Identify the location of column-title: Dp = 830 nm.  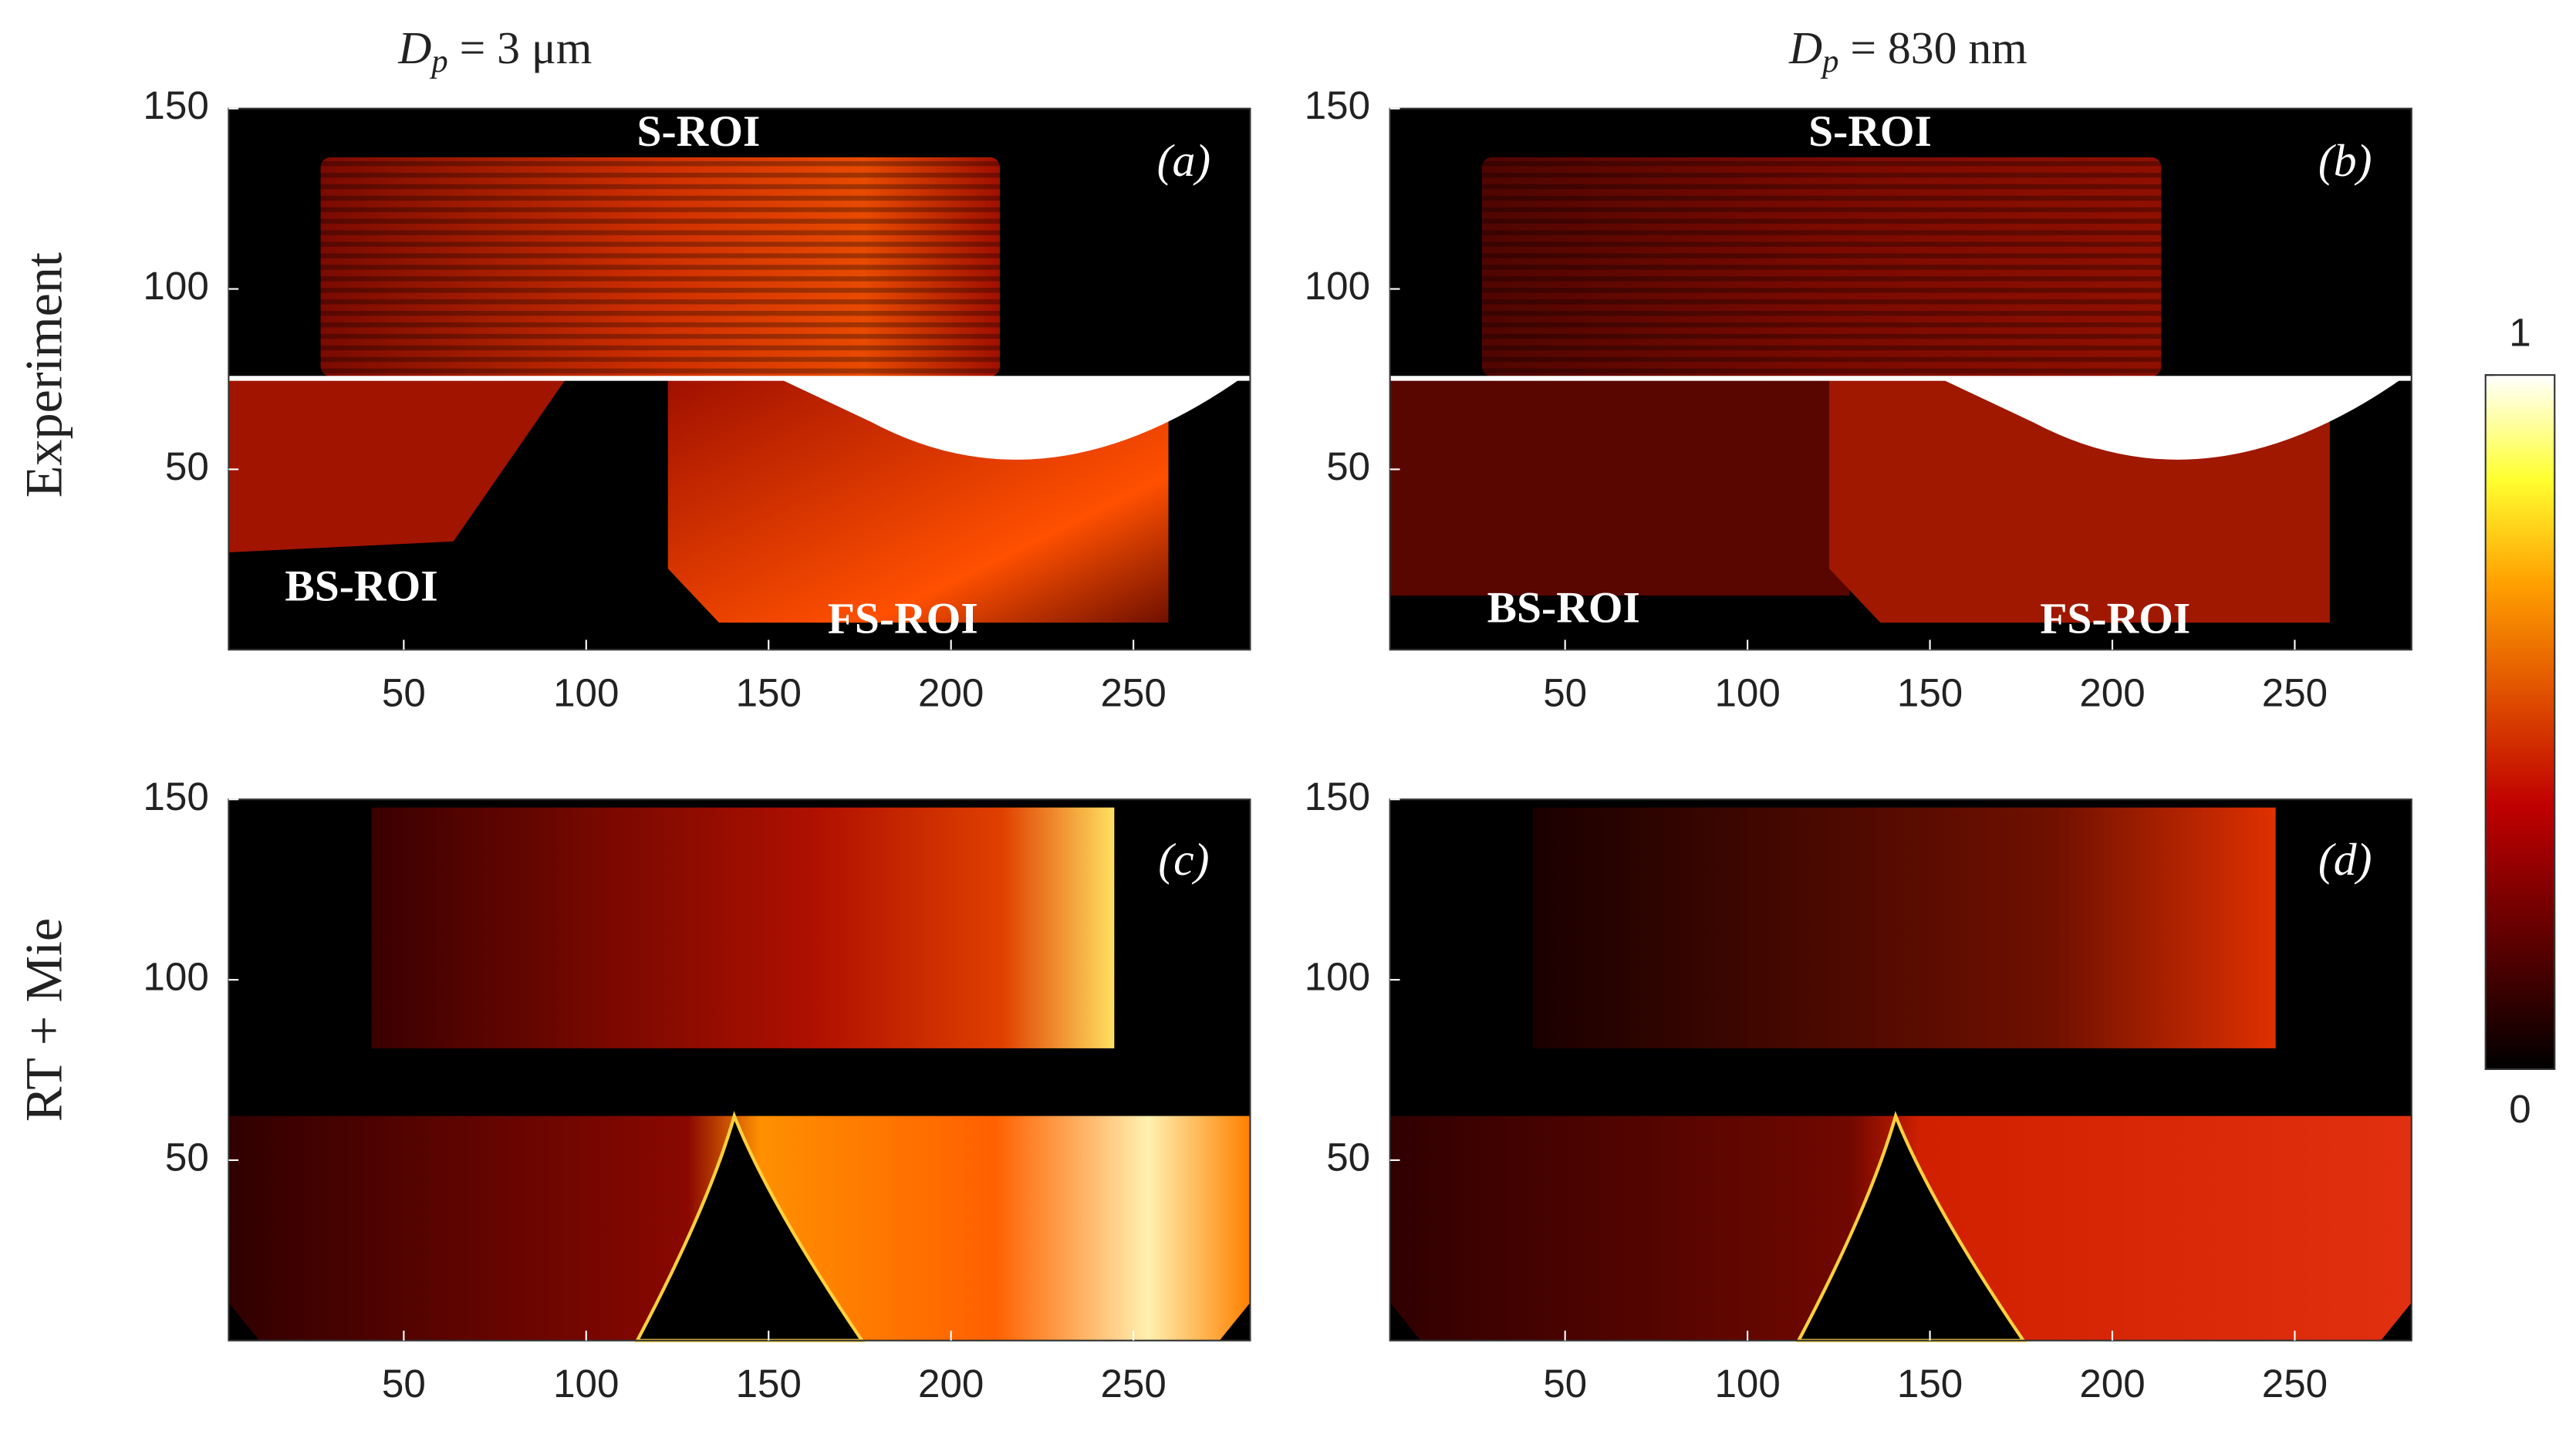
(1907, 50).